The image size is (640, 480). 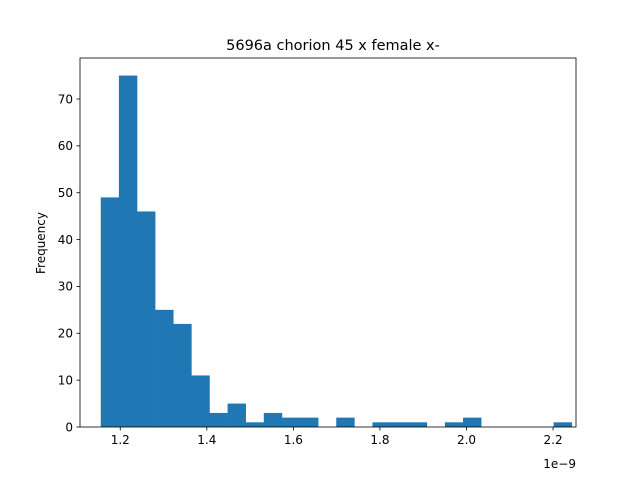 I want to click on y-tick-label: 10, so click(x=65, y=380).